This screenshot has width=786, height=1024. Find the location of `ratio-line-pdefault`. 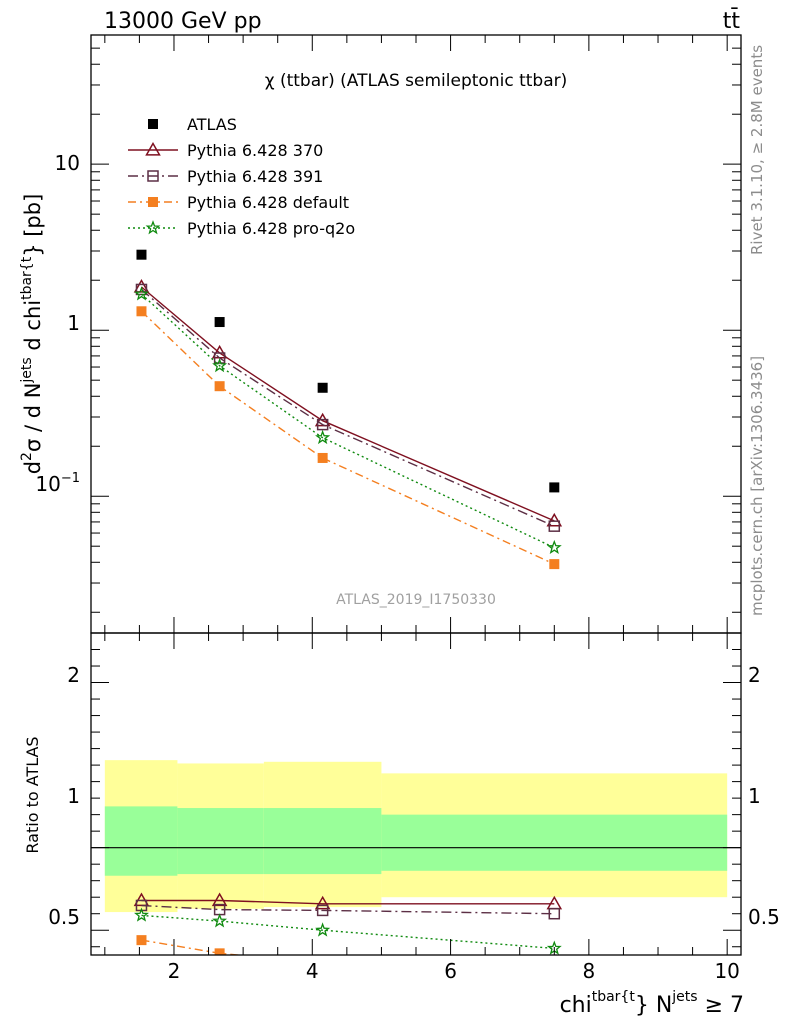

ratio-line-pdefault is located at coordinates (193, 947).